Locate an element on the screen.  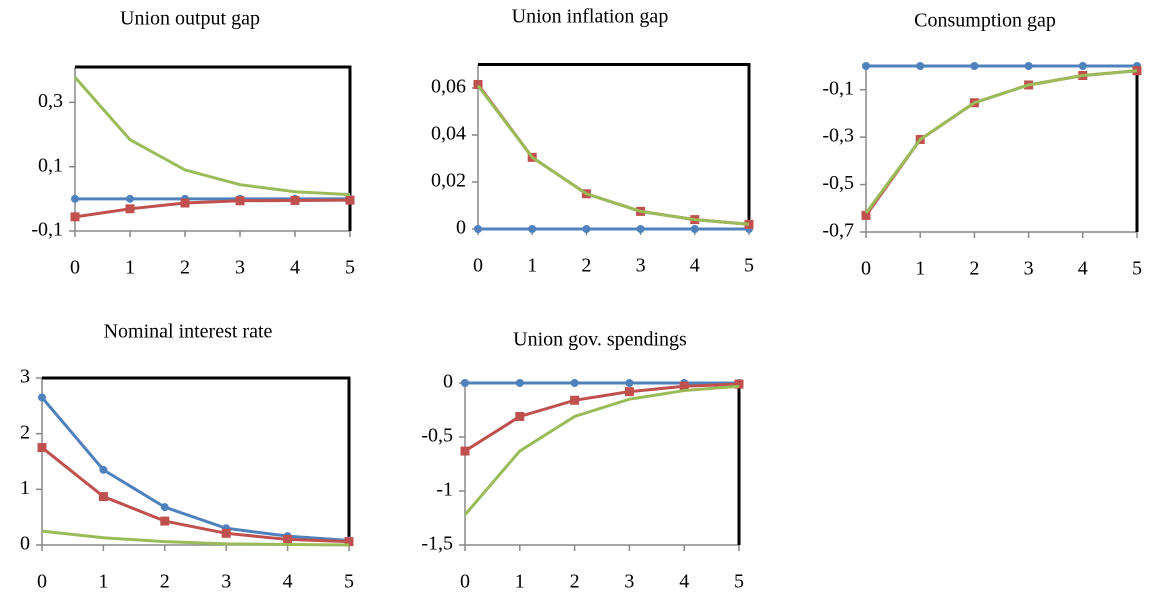
y-tick-label: -0,3 is located at coordinates (838, 136).